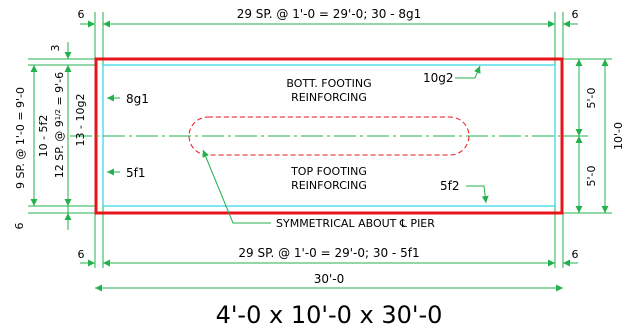 Image resolution: width=635 pixels, height=335 pixels. I want to click on label-10g2: 10g2, so click(438, 78).